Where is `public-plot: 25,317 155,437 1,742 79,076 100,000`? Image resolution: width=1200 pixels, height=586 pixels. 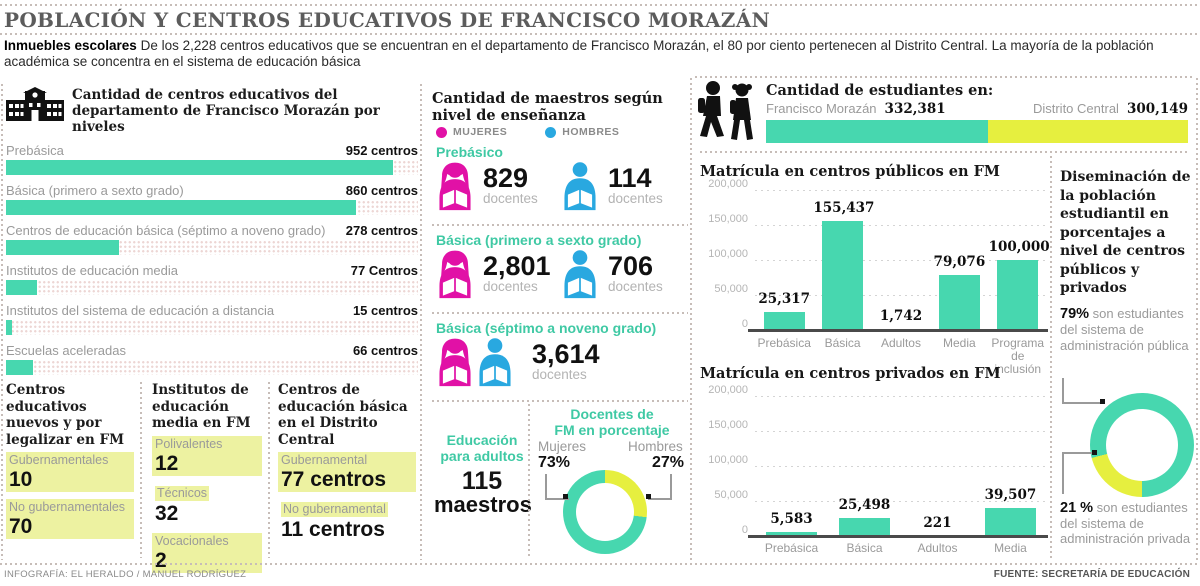 public-plot: 25,317 155,437 1,742 79,076 100,000 is located at coordinates (902, 260).